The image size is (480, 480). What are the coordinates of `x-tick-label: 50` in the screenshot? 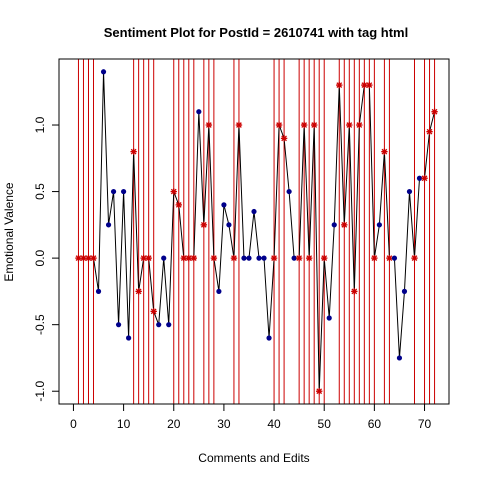 It's located at (325, 424).